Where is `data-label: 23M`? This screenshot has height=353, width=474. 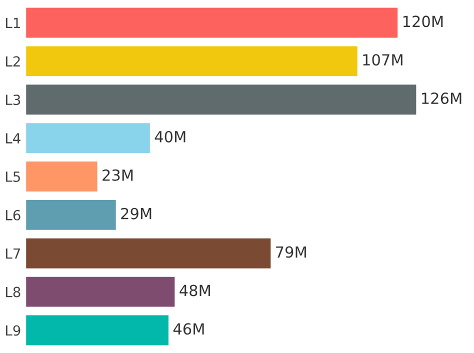 data-label: 23M is located at coordinates (117, 175).